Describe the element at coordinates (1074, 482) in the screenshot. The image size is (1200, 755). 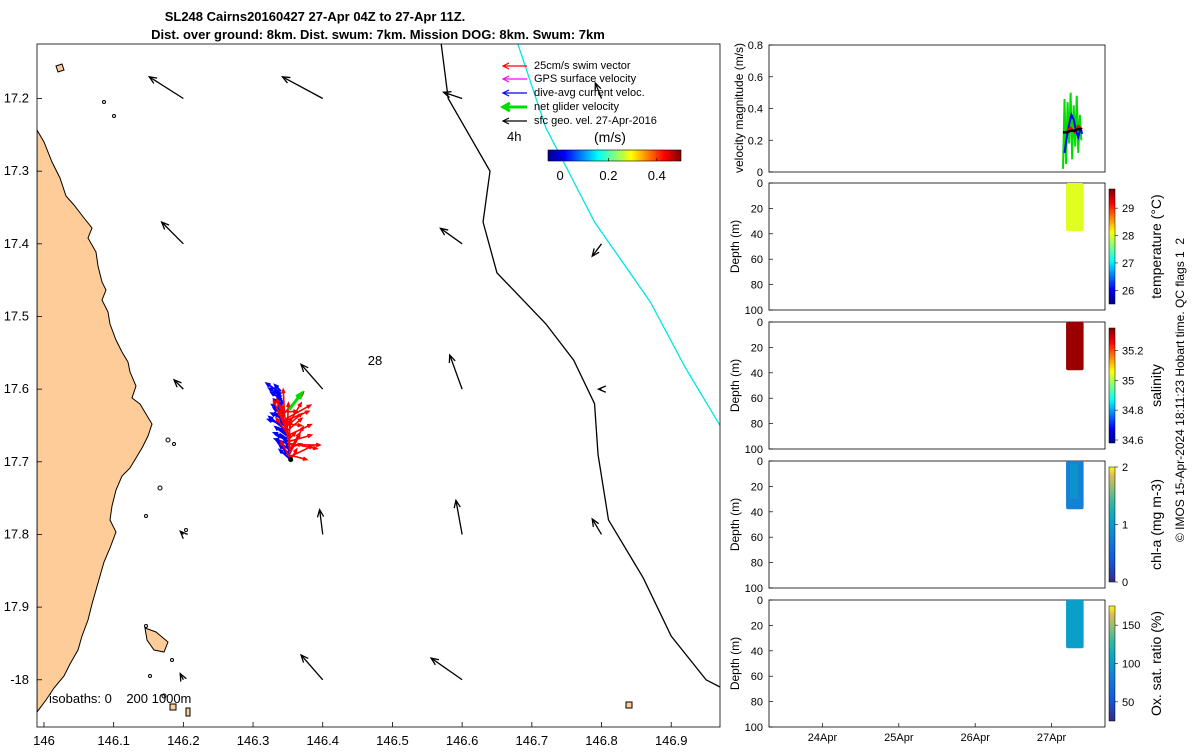
I see `depth-data-patch` at that location.